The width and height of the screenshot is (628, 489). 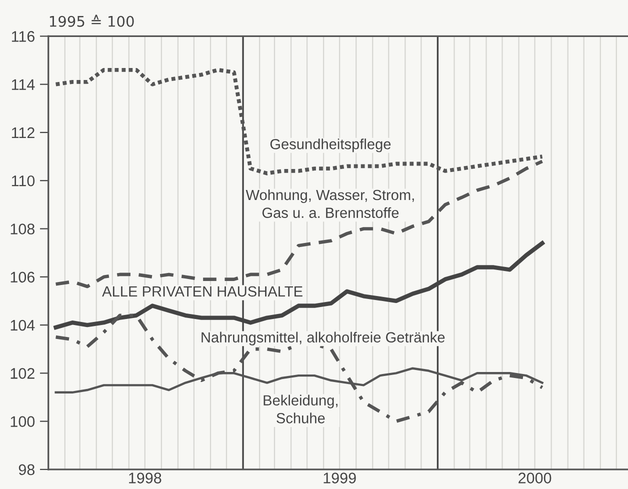 What do you see at coordinates (26, 470) in the screenshot?
I see `y-tick-label: 98` at bounding box center [26, 470].